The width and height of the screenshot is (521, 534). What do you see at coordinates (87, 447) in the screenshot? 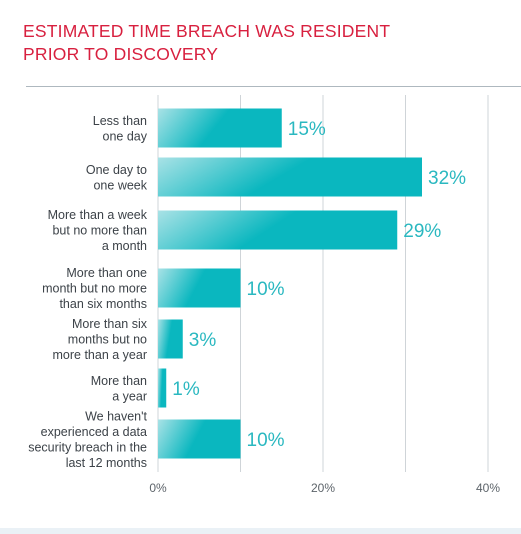
I see `category-label-line: security breach in the` at bounding box center [87, 447].